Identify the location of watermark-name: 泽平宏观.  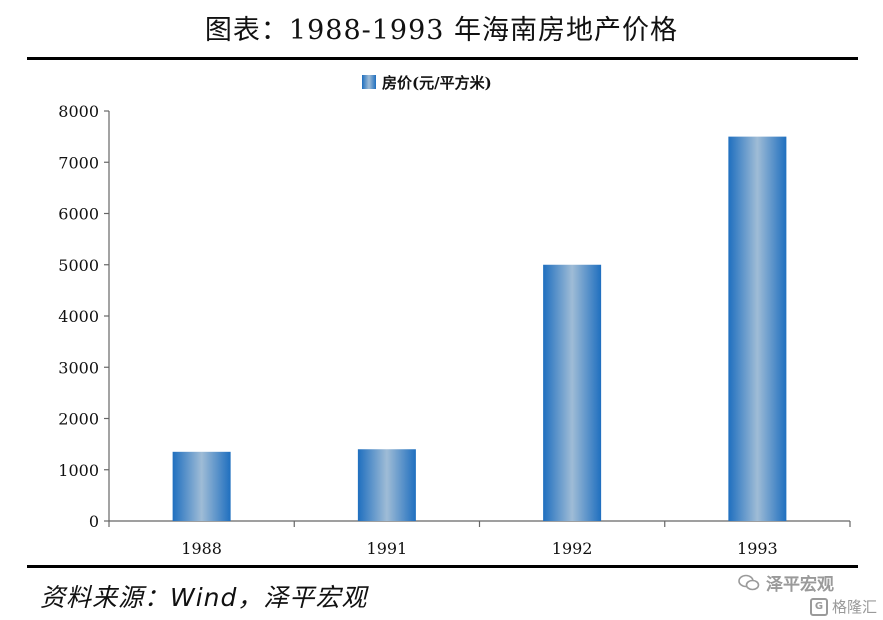
(800, 585).